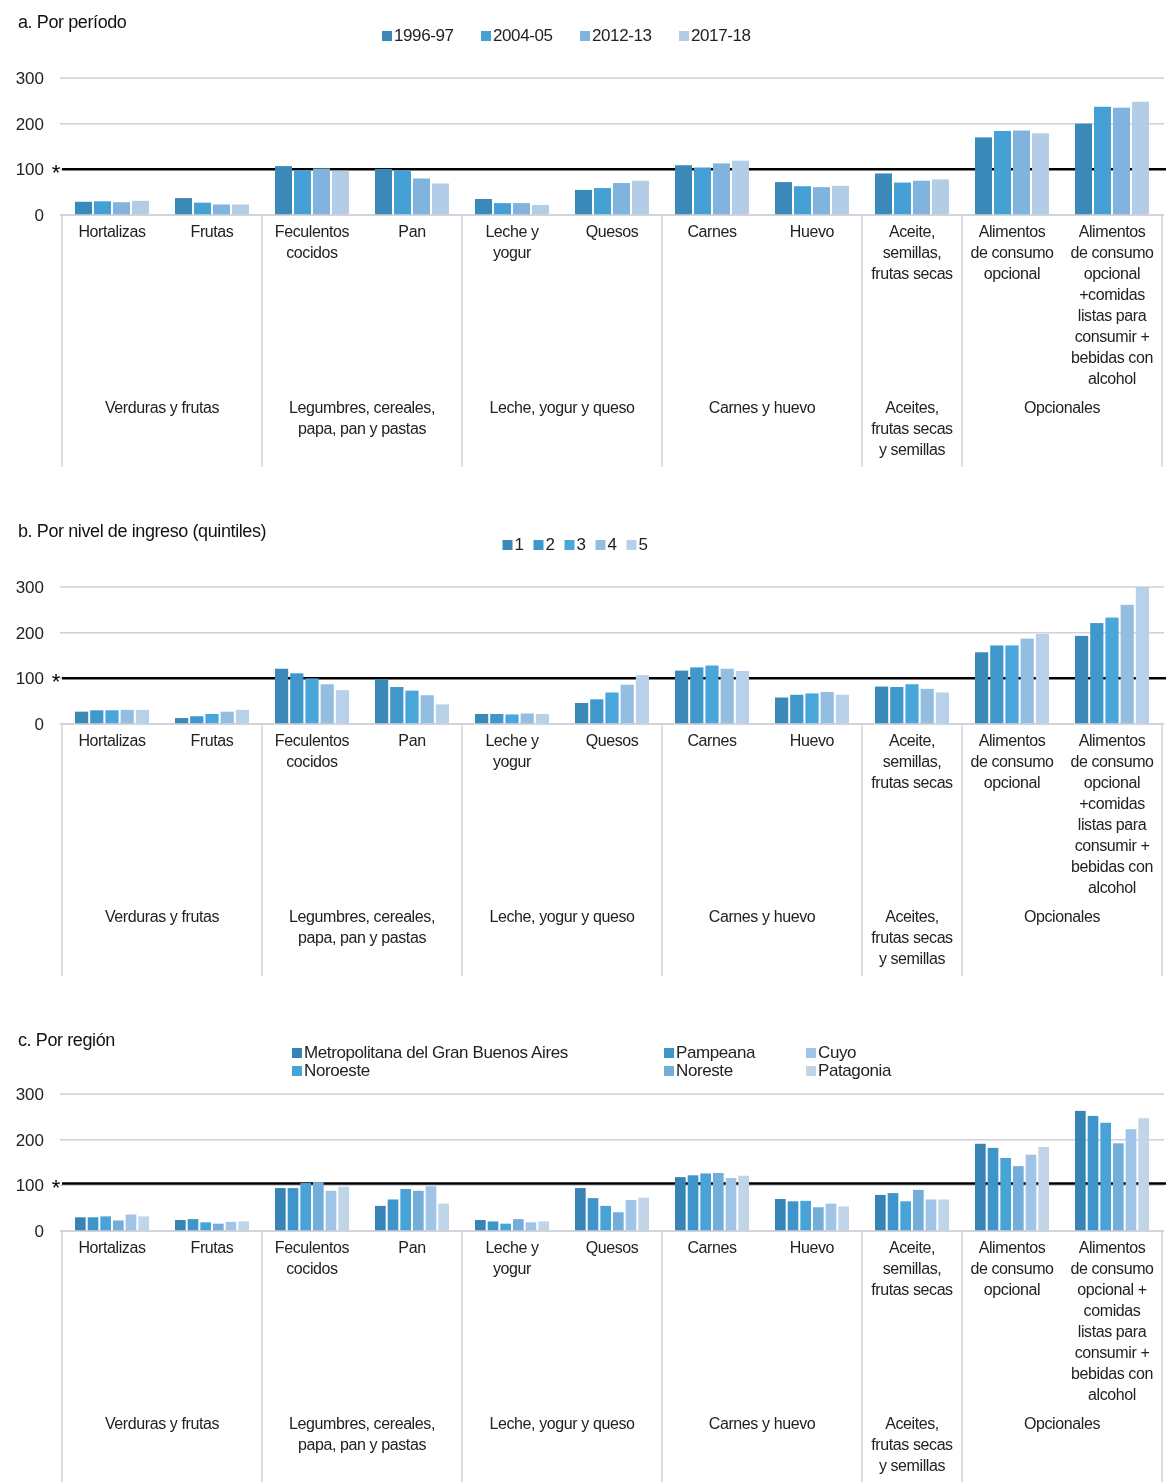  Describe the element at coordinates (562, 1423) in the screenshot. I see `text: Leche, yogur y queso` at that location.